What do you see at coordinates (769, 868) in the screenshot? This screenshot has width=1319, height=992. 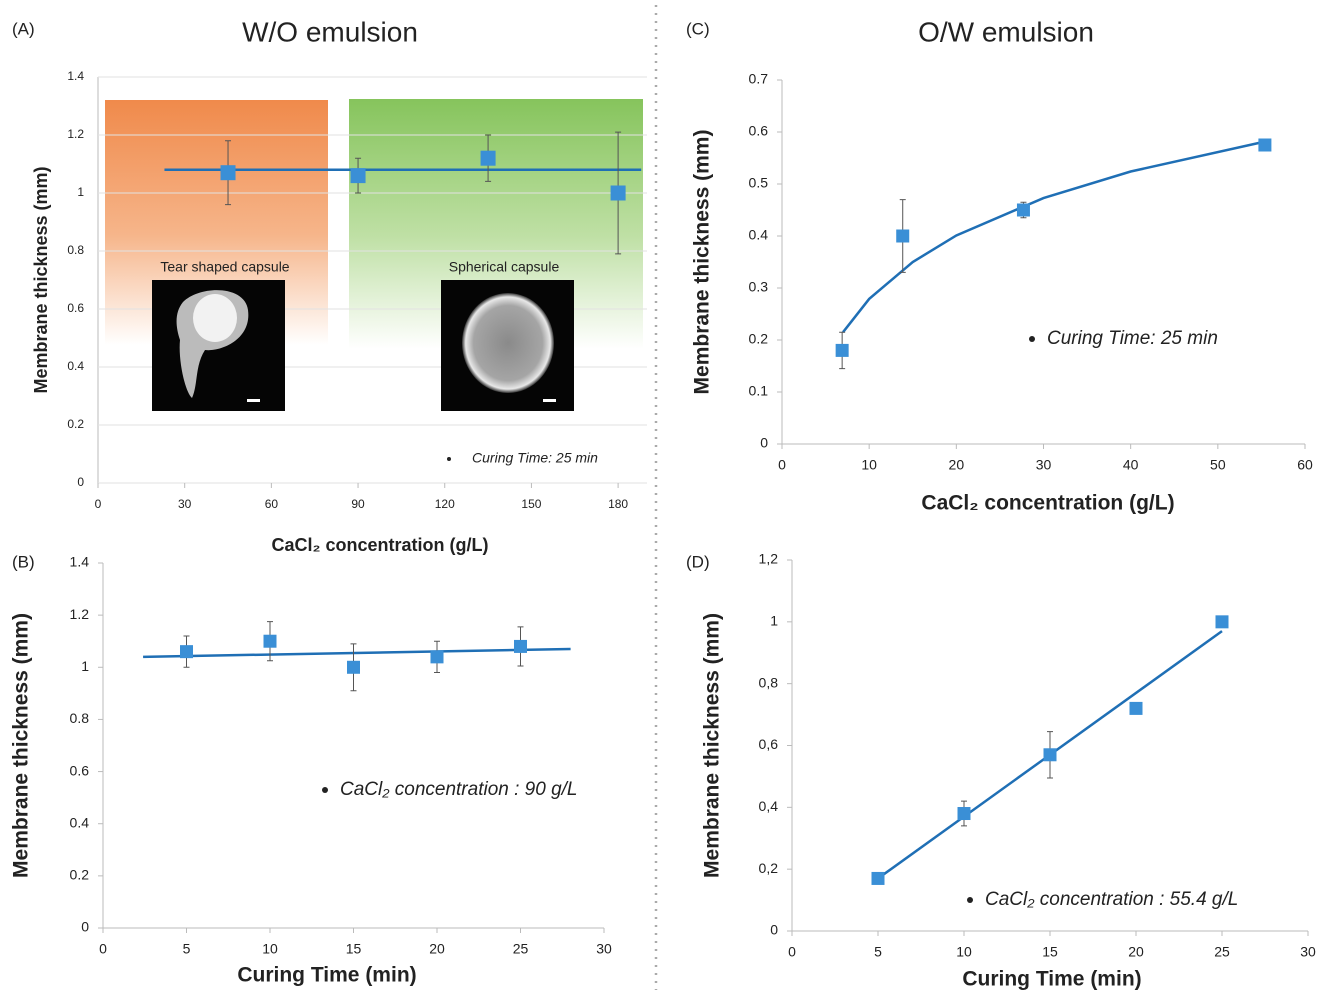 I see `y-tick-label: 0,2` at bounding box center [769, 868].